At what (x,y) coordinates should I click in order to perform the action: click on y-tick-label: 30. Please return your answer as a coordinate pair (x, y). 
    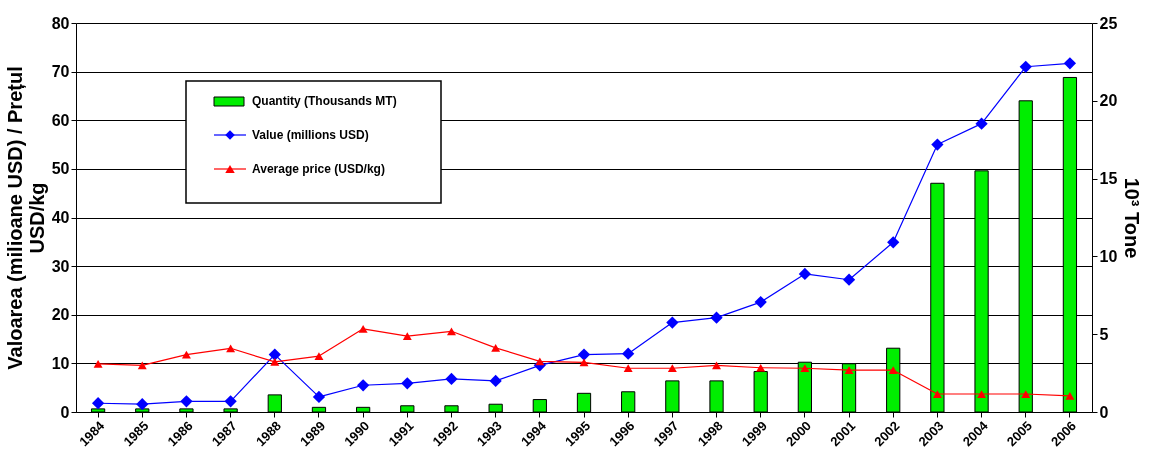
    Looking at the image, I should click on (60, 266).